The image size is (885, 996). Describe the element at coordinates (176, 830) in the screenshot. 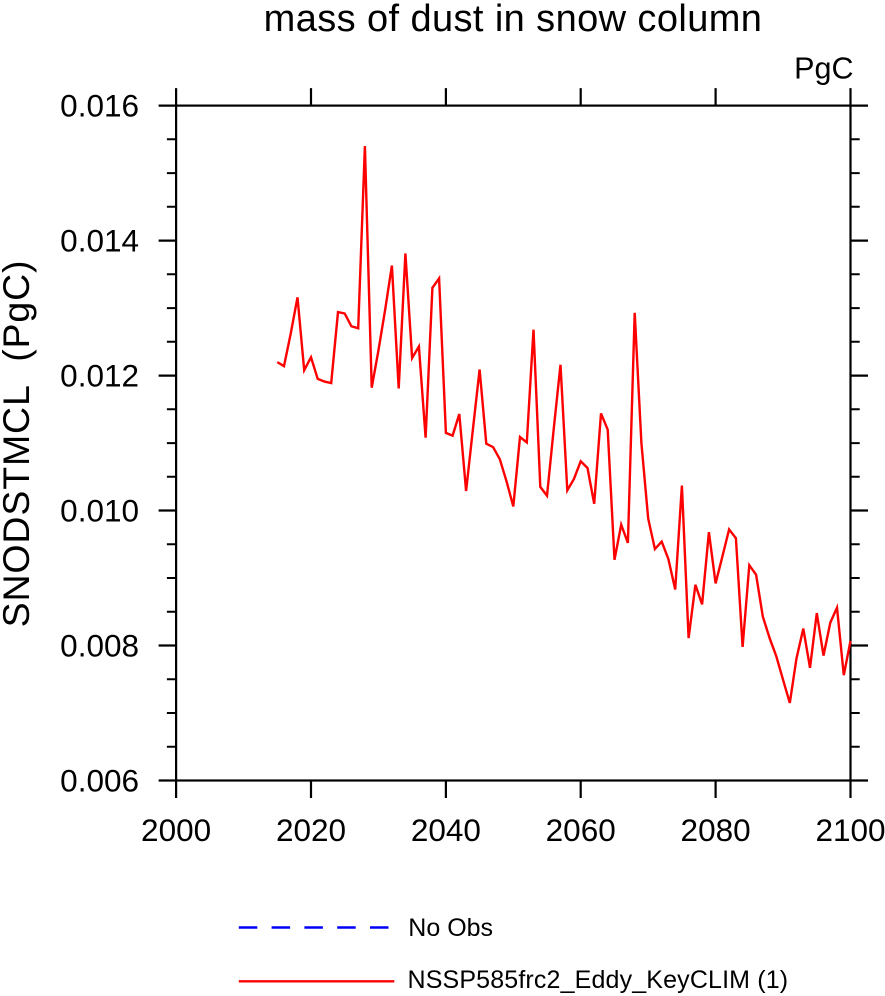

I see `svg-text: 2000` at that location.